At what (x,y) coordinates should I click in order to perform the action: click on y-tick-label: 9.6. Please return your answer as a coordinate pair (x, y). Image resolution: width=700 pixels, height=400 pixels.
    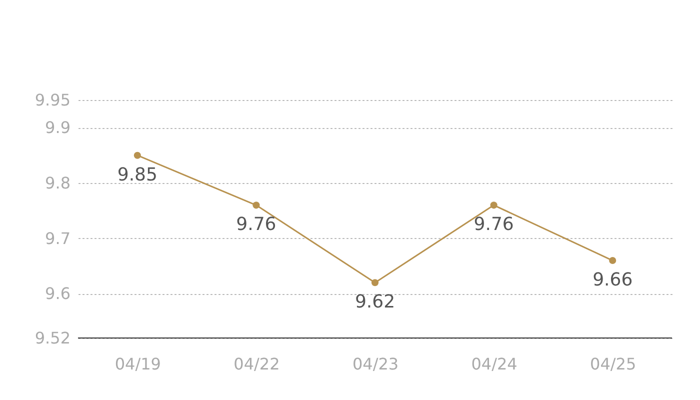
    Looking at the image, I should click on (57, 294).